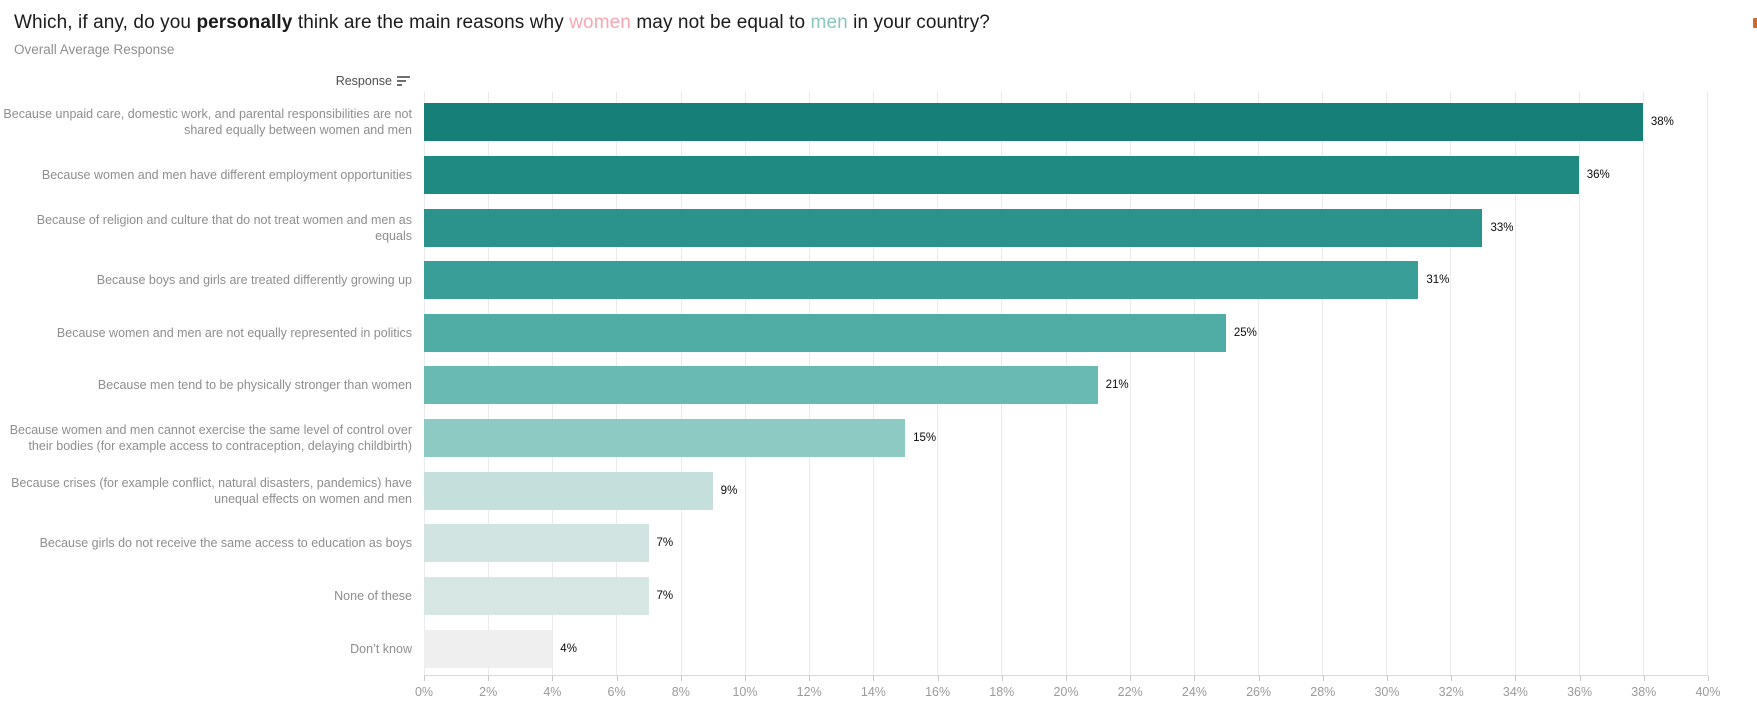 The image size is (1757, 726). What do you see at coordinates (244, 22) in the screenshot?
I see `title-personally: personally` at bounding box center [244, 22].